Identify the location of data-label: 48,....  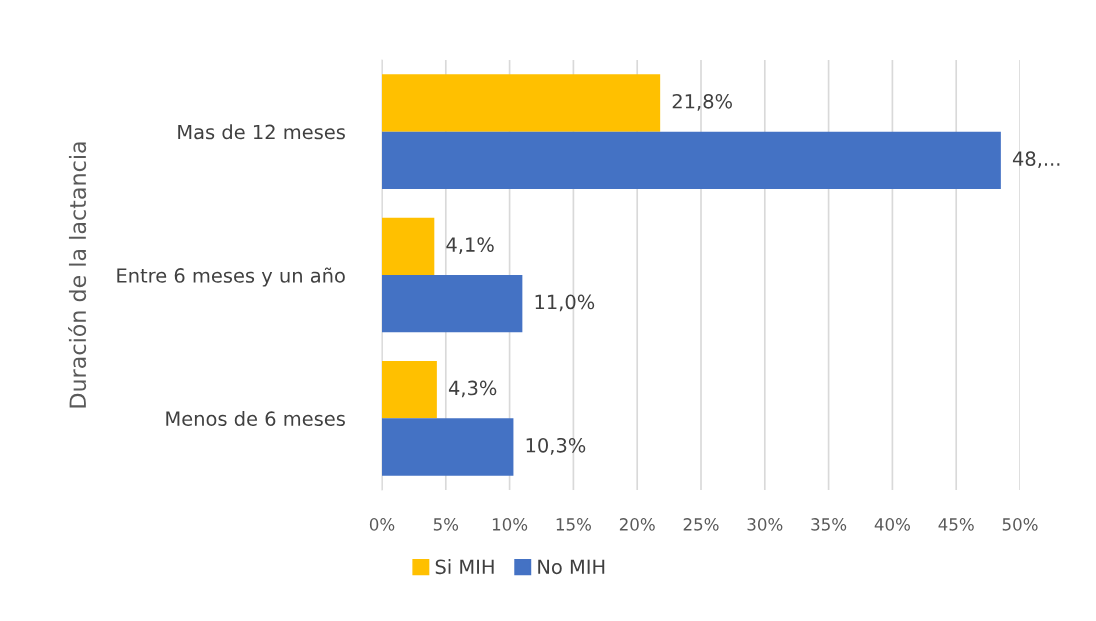
(1036, 159).